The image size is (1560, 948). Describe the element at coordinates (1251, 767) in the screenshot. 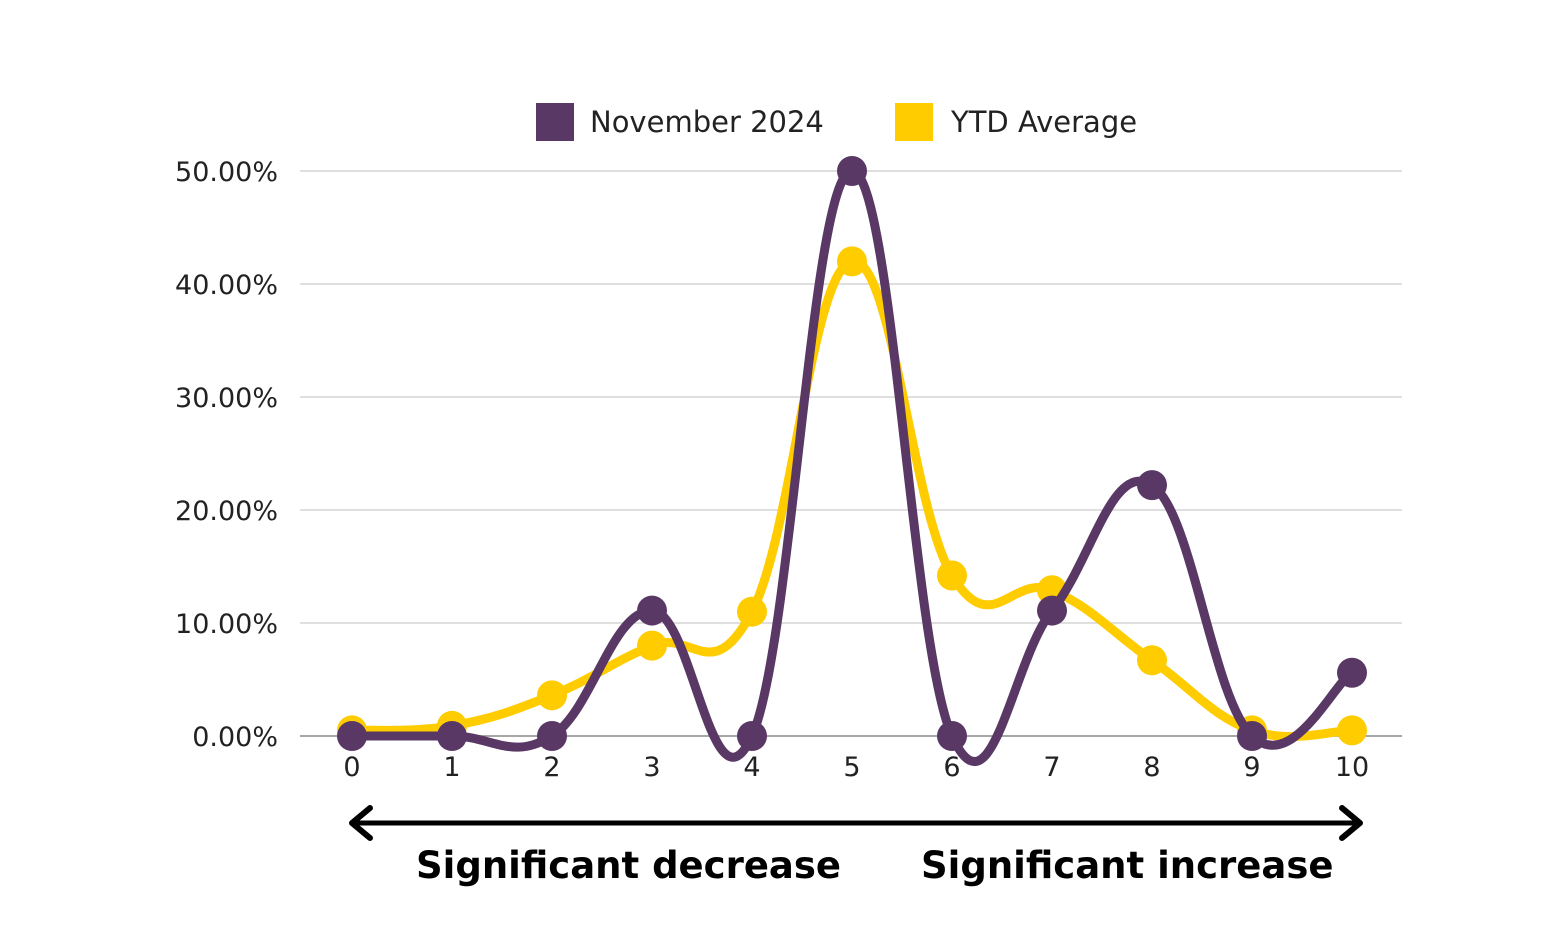

I see `x-tick-label: 9` at that location.